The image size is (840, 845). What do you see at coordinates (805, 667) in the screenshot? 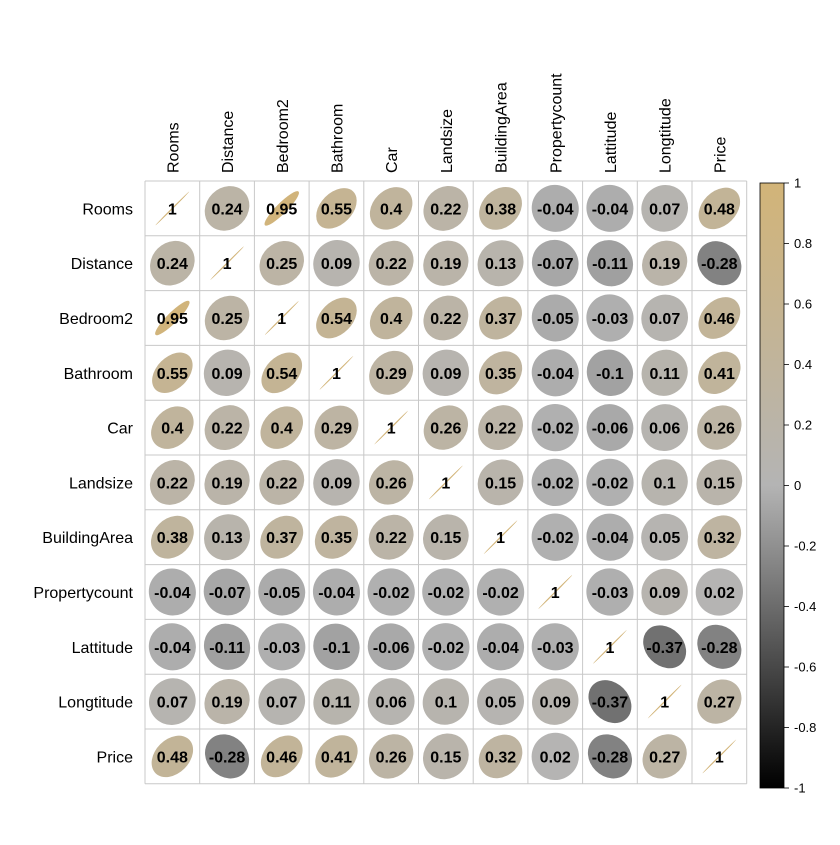
I see `colorbar-tick-label: -0.6` at bounding box center [805, 667].